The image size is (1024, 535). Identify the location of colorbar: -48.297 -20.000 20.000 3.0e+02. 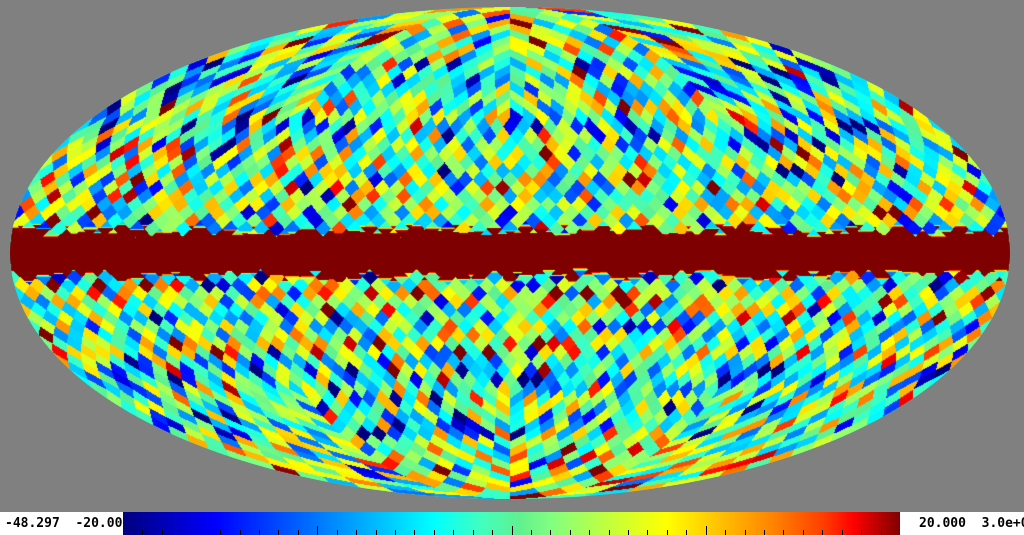
(512, 523).